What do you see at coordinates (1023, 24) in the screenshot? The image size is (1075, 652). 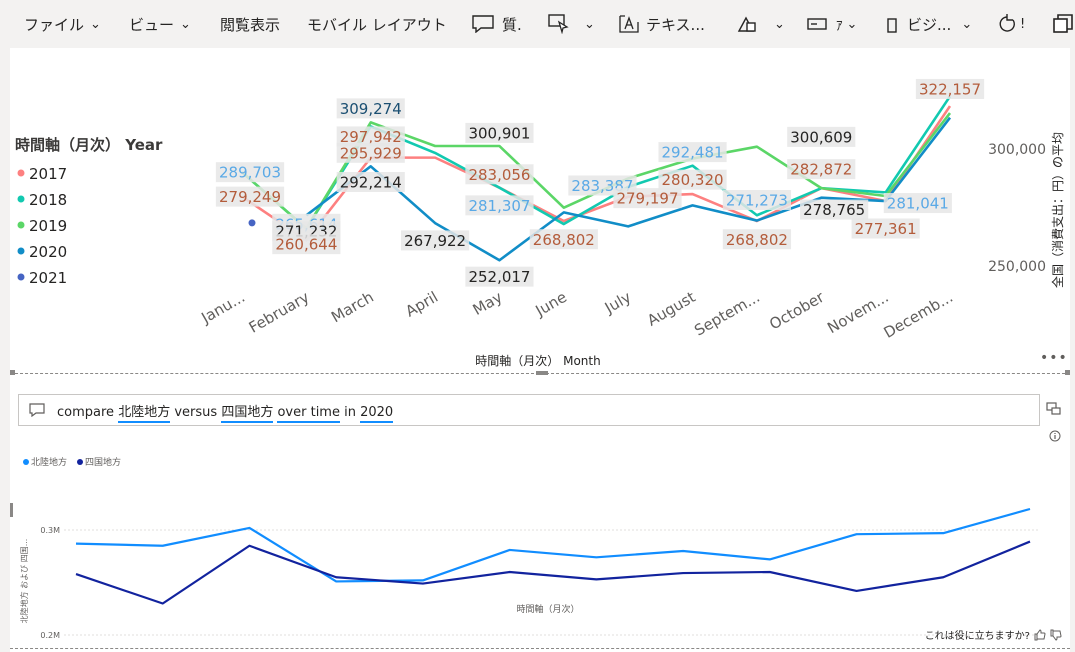 I see `more-indicator: !` at bounding box center [1023, 24].